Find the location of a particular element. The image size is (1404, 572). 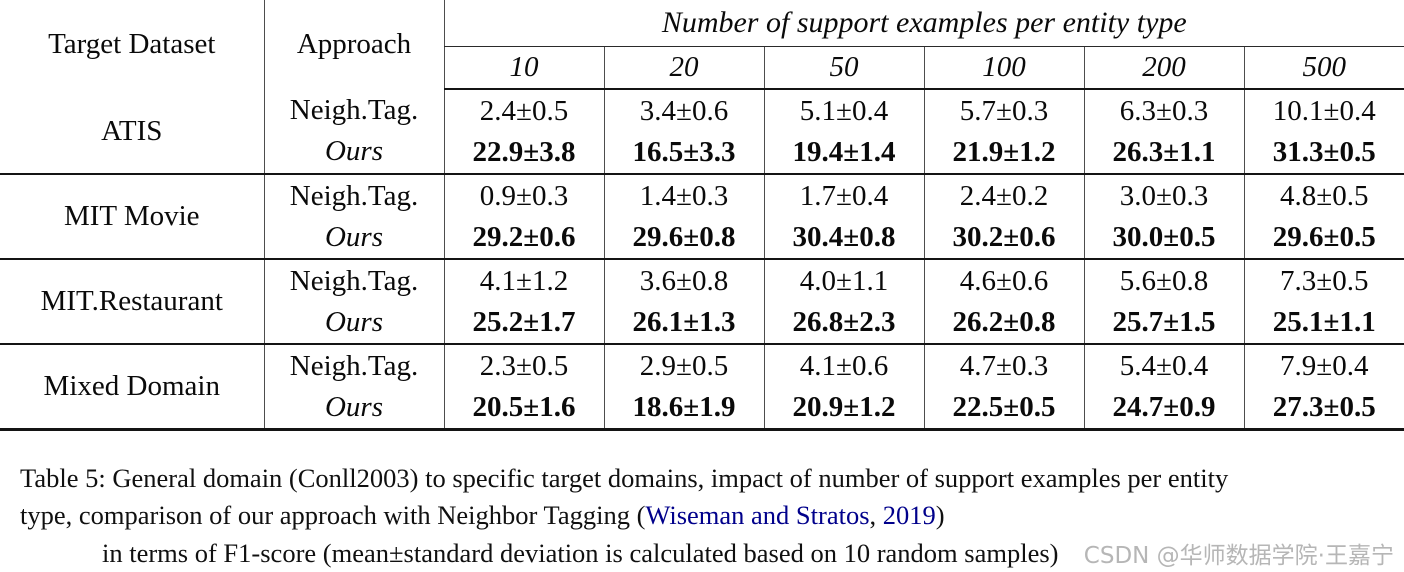

target-dataset-header: Target Dataset is located at coordinates (132, 44).